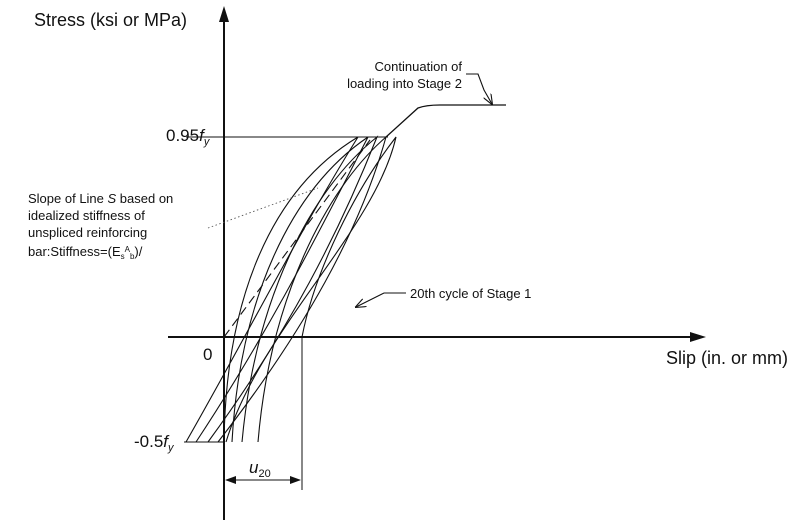  Describe the element at coordinates (207, 355) in the screenshot. I see `origin-label: 0` at that location.